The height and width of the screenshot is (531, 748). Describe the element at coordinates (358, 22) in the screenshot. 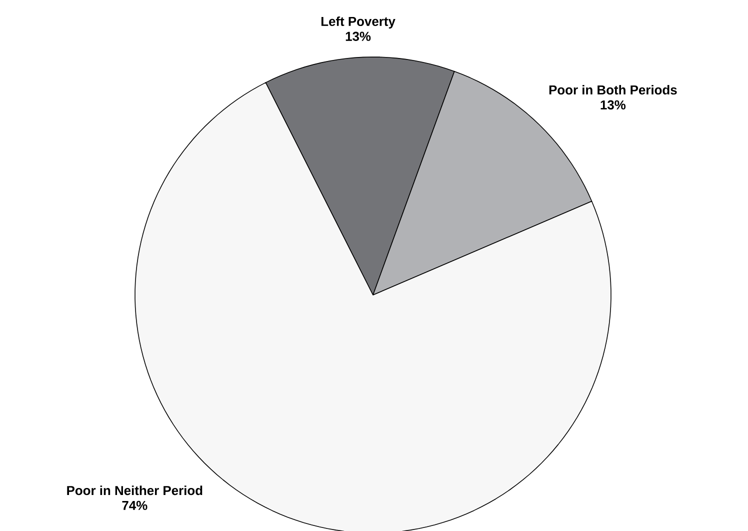

I see `slice-label: Left Poverty` at that location.